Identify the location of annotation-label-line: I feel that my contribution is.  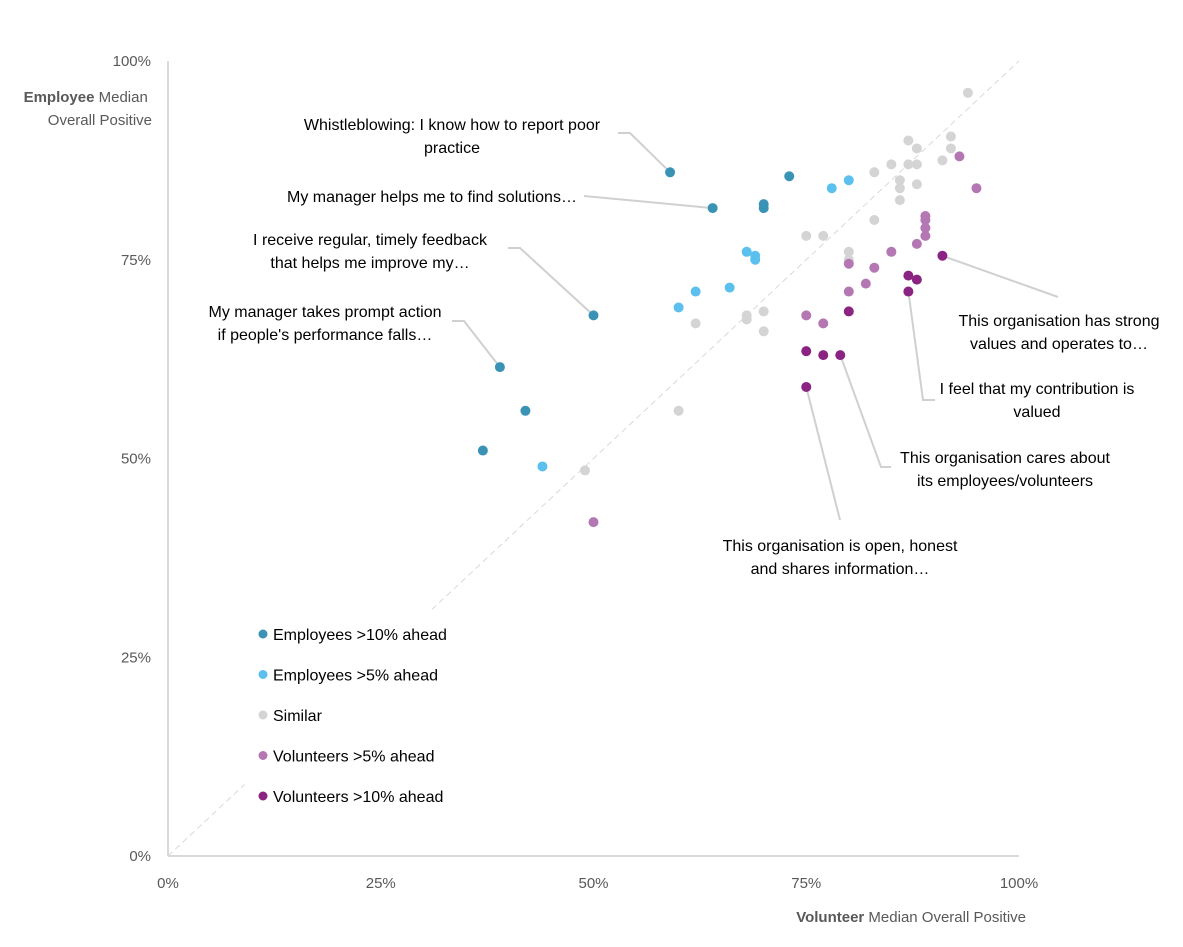
(1037, 389).